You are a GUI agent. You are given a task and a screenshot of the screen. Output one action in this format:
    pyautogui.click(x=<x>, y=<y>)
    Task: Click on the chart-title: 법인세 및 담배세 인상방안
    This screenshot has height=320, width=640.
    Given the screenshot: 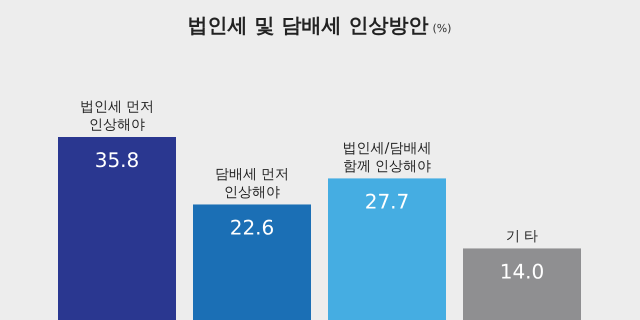 What is the action you would take?
    pyautogui.click(x=308, y=25)
    